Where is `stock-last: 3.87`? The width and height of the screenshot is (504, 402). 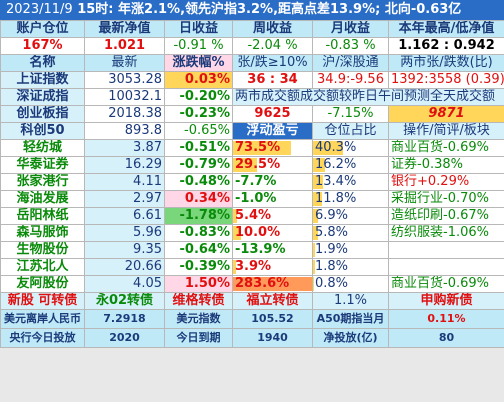 stock-last: 3.87 is located at coordinates (124, 148).